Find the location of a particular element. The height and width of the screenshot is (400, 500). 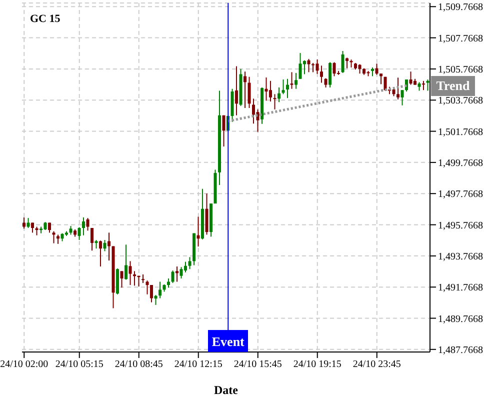

text: GC 15 is located at coordinates (45, 19).